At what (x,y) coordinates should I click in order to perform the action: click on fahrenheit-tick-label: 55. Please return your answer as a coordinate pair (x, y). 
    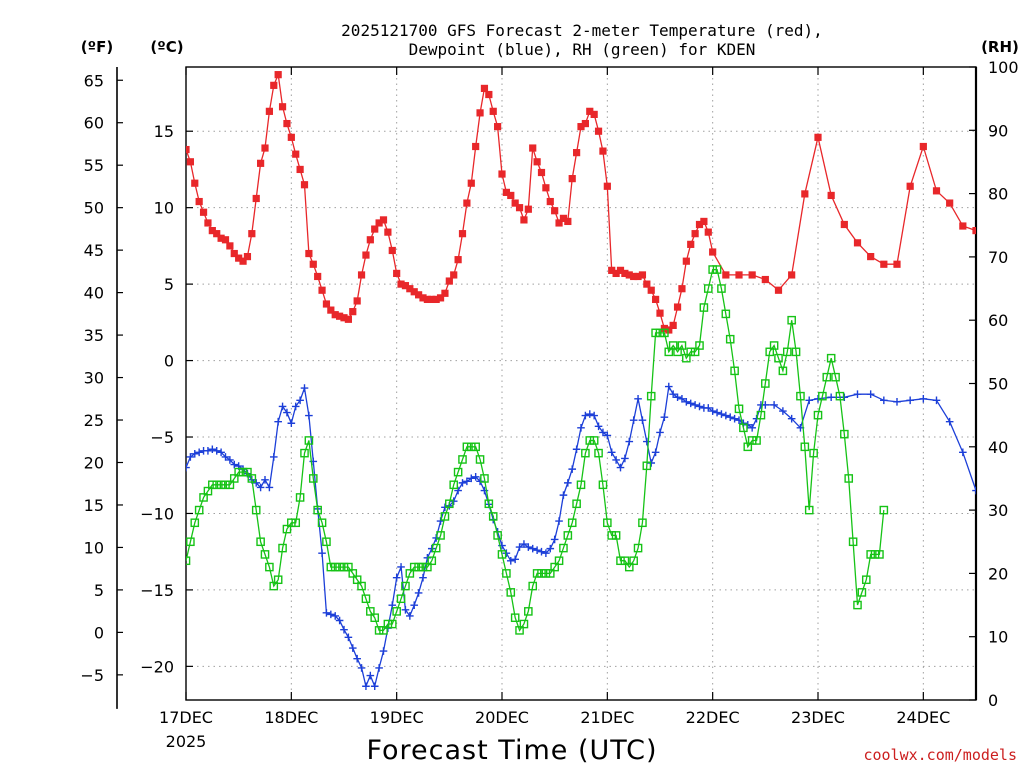
    Looking at the image, I should click on (94, 165).